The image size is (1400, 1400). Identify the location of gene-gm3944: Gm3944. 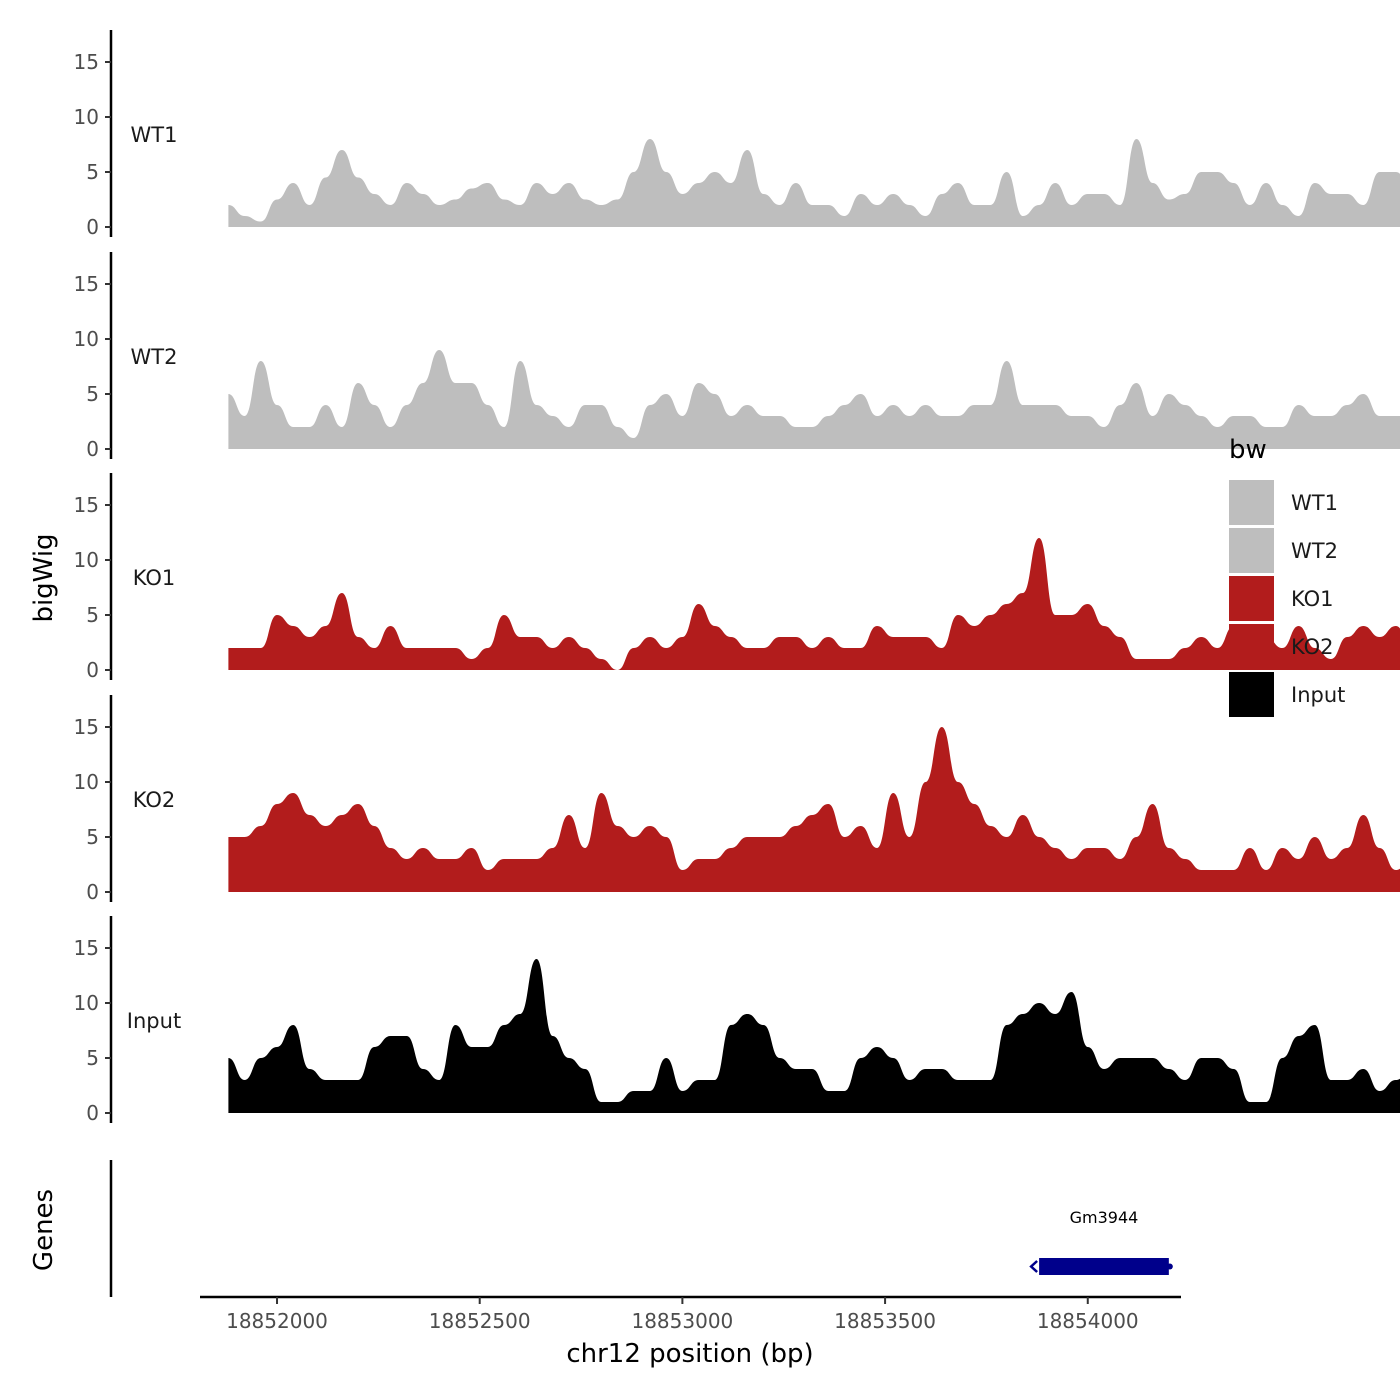
(1101, 1241).